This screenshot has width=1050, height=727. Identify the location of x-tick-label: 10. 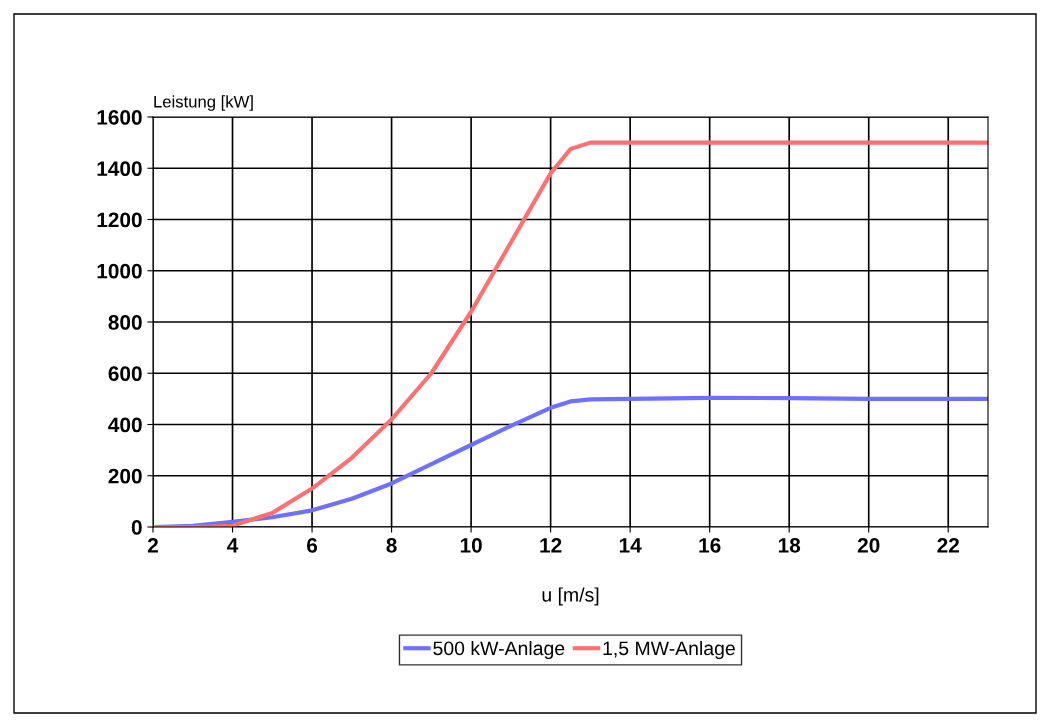
(471, 545).